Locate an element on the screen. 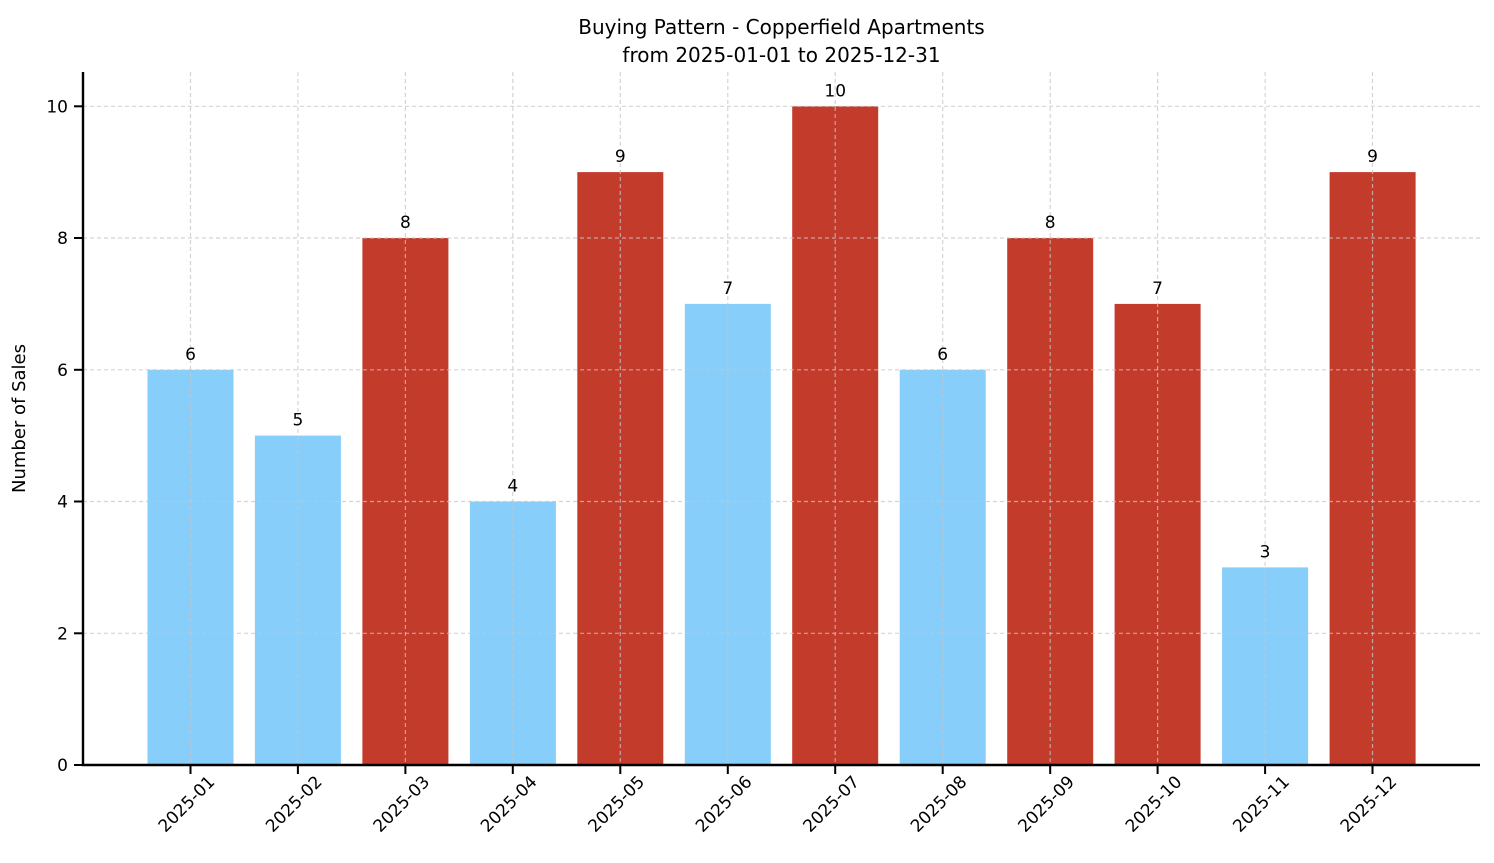  y-tick-label: 4 is located at coordinates (62, 503).